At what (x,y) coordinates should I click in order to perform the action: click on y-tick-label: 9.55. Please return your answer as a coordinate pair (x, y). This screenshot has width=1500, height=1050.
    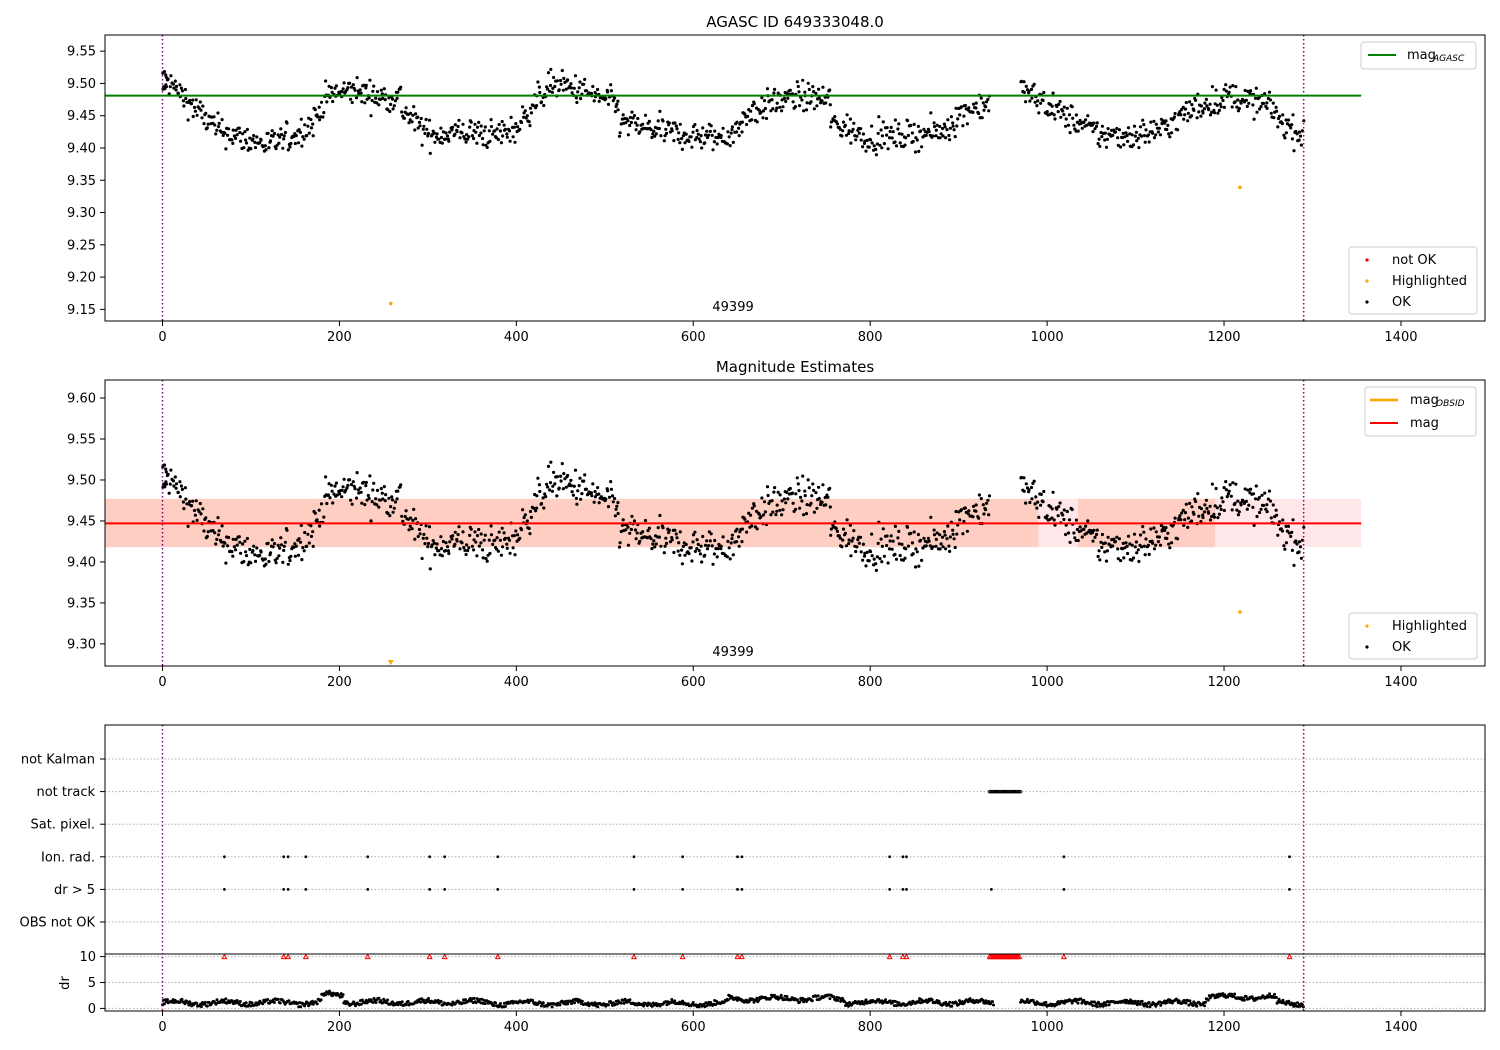
    Looking at the image, I should click on (81, 440).